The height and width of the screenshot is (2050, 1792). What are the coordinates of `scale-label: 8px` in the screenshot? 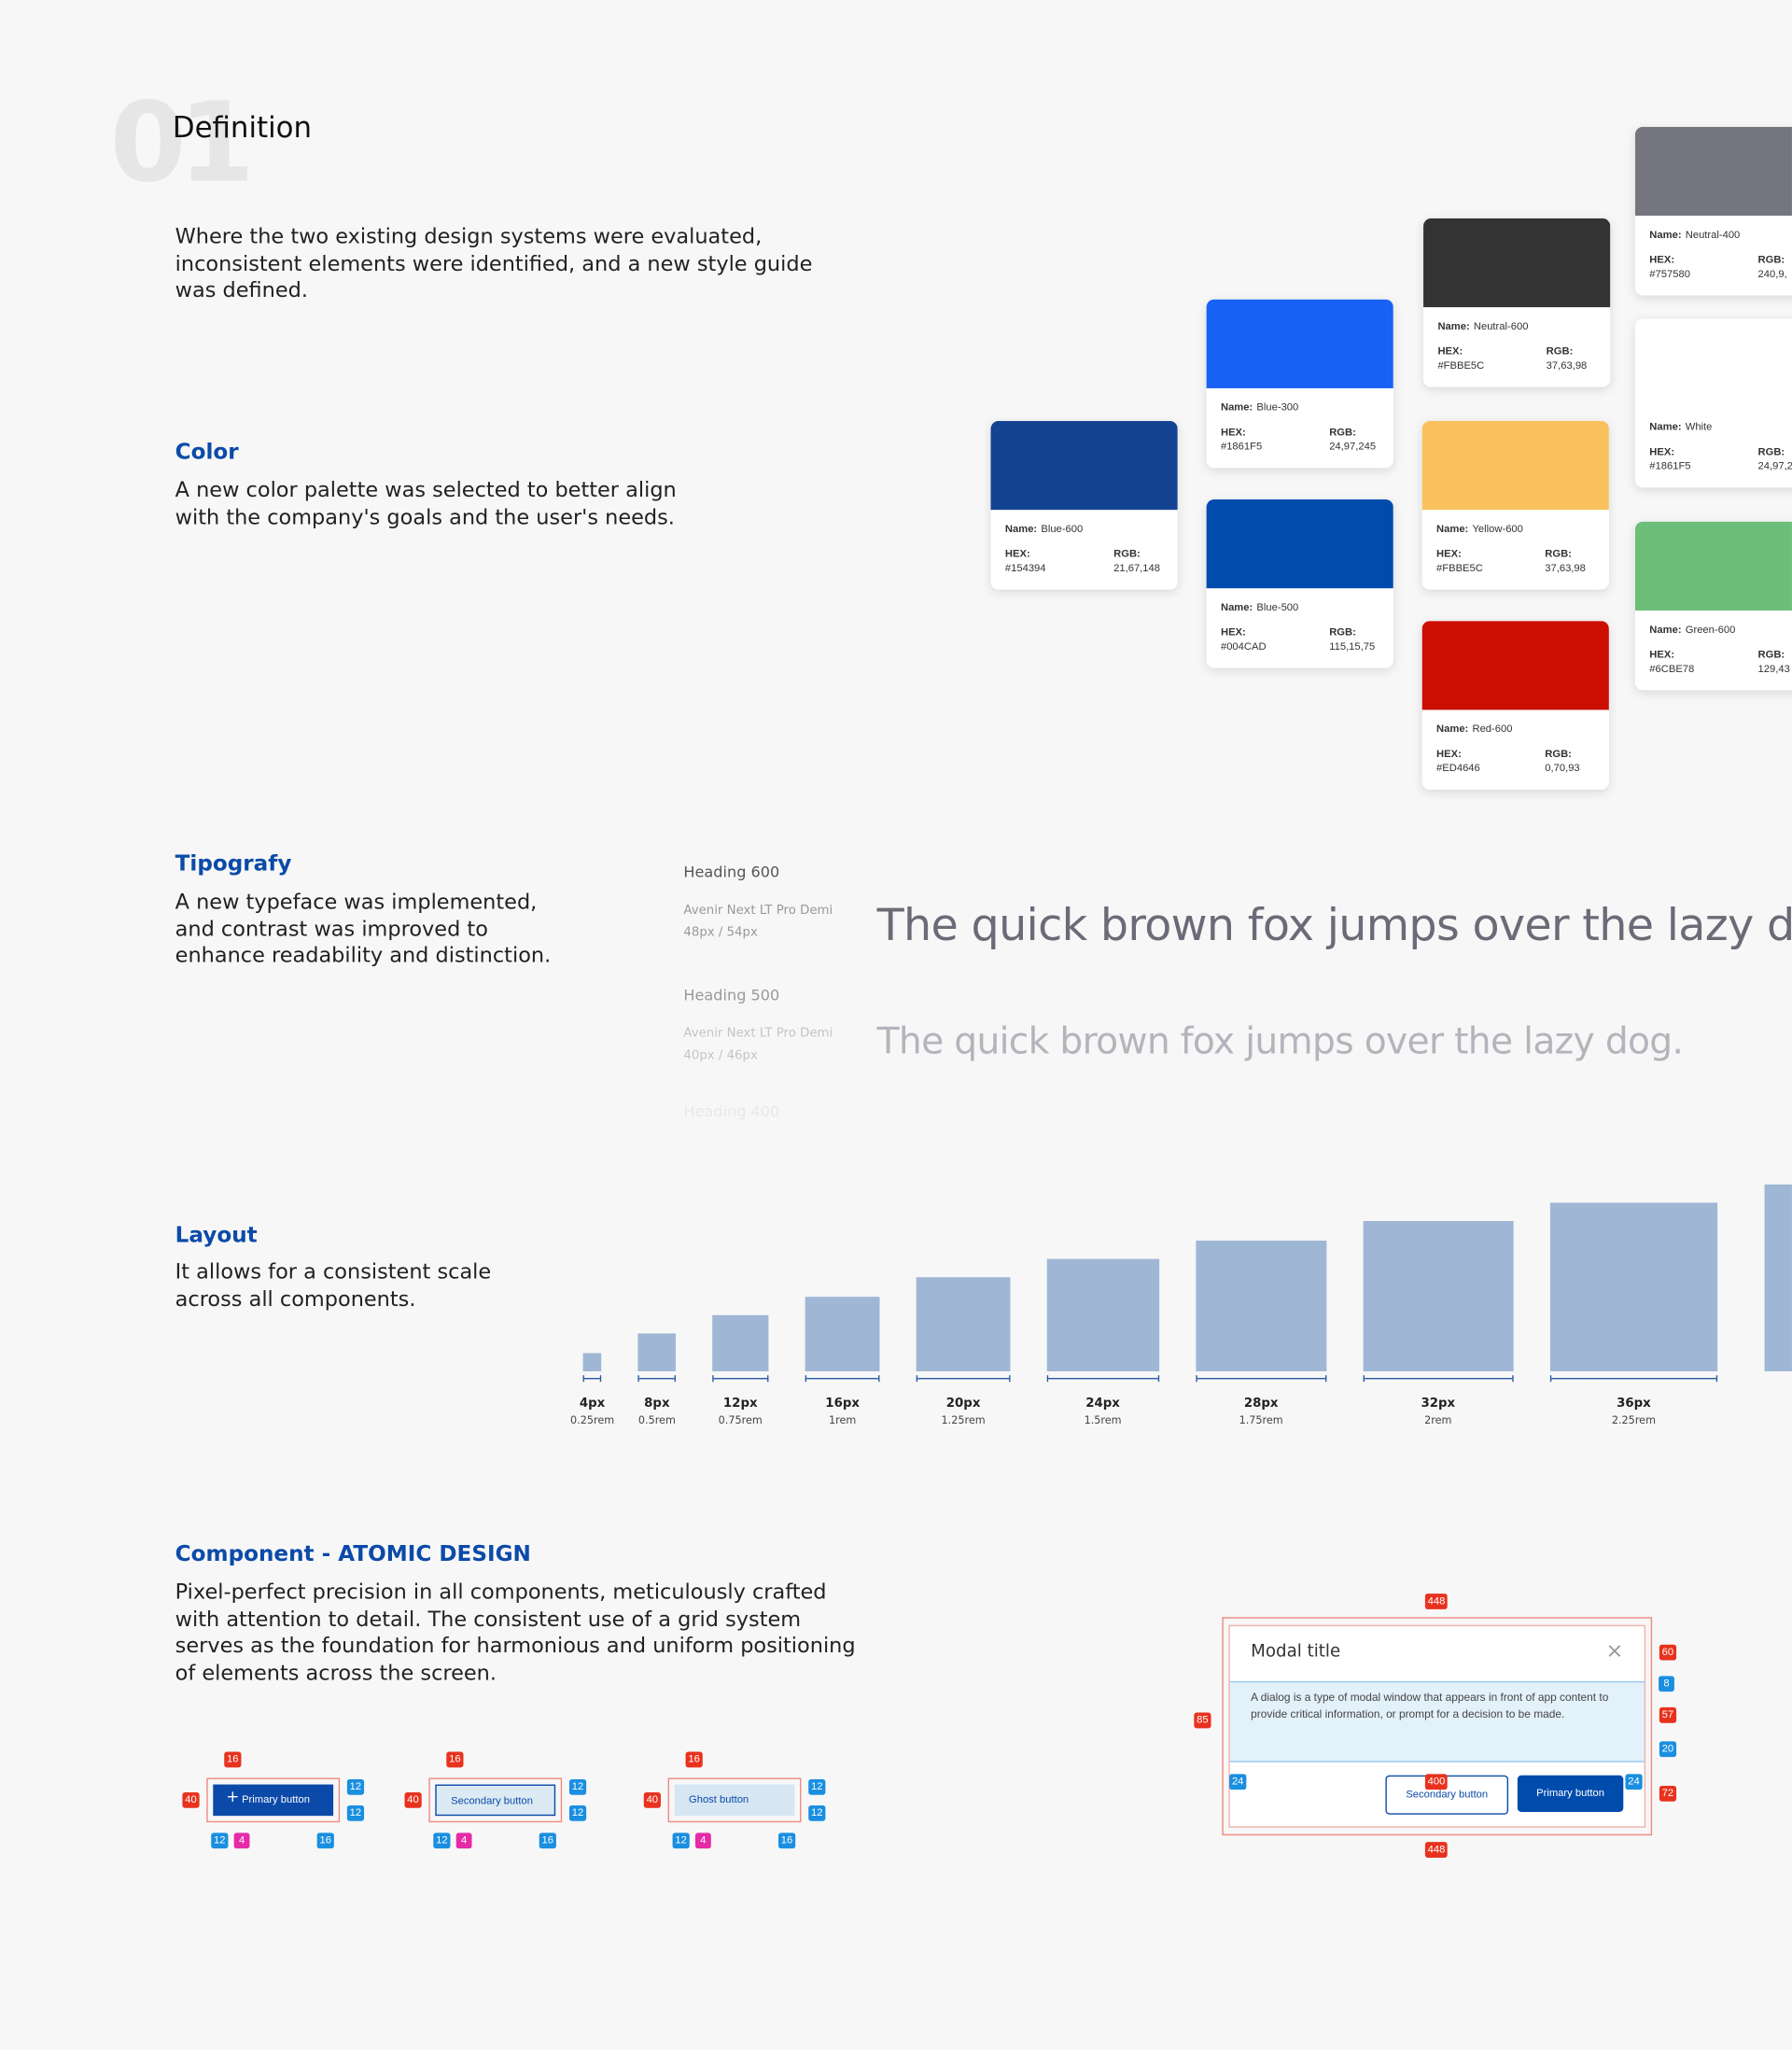 It's located at (657, 1403).